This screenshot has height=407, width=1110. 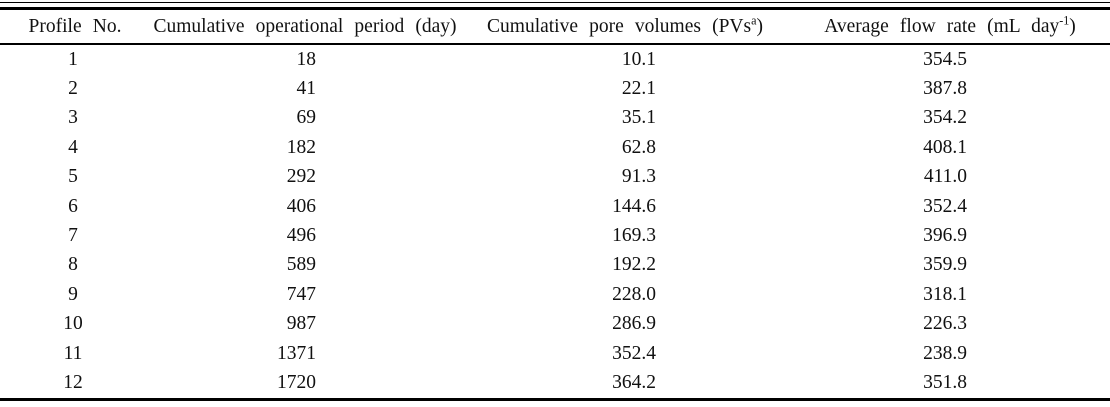 What do you see at coordinates (638, 59) in the screenshot?
I see `cell-pore-volumes: 10.1` at bounding box center [638, 59].